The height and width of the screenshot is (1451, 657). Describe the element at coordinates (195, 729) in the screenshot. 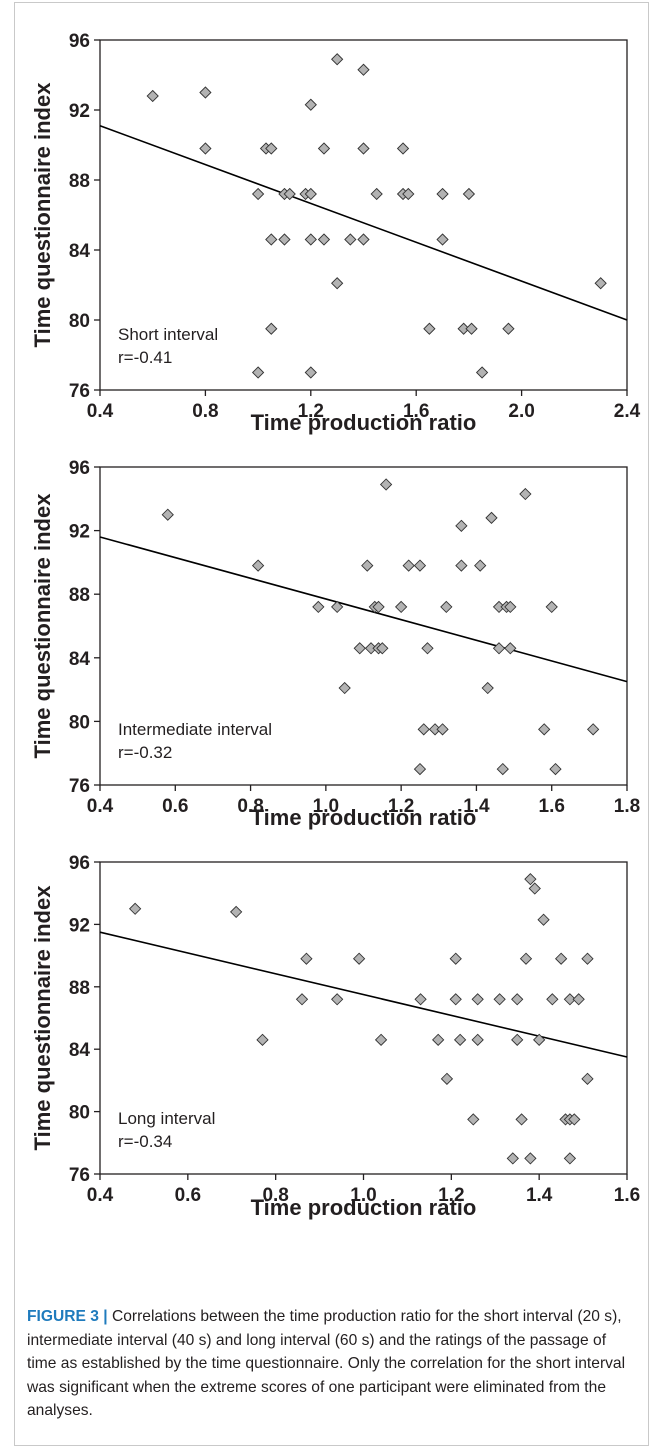

I see `annotation-text: Intermediate interval` at that location.